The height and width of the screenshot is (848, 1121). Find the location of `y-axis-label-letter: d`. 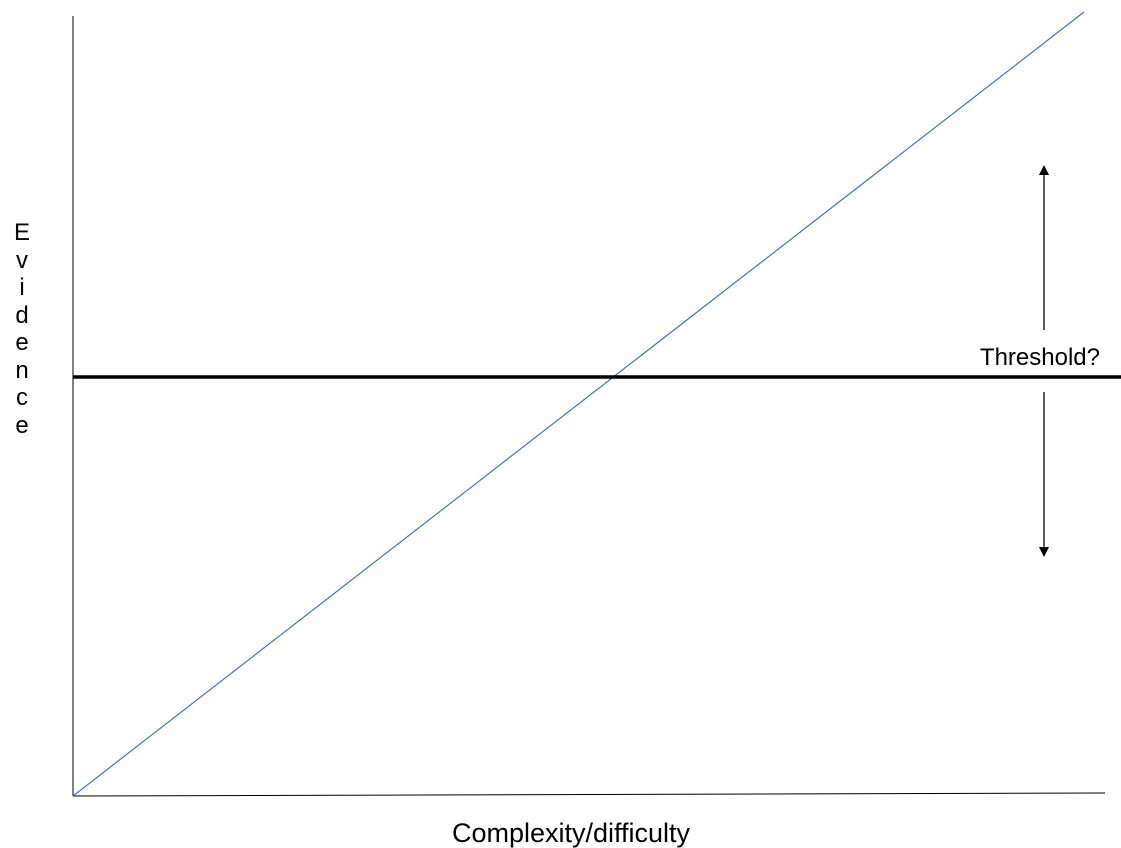

y-axis-label-letter: d is located at coordinates (22, 315).